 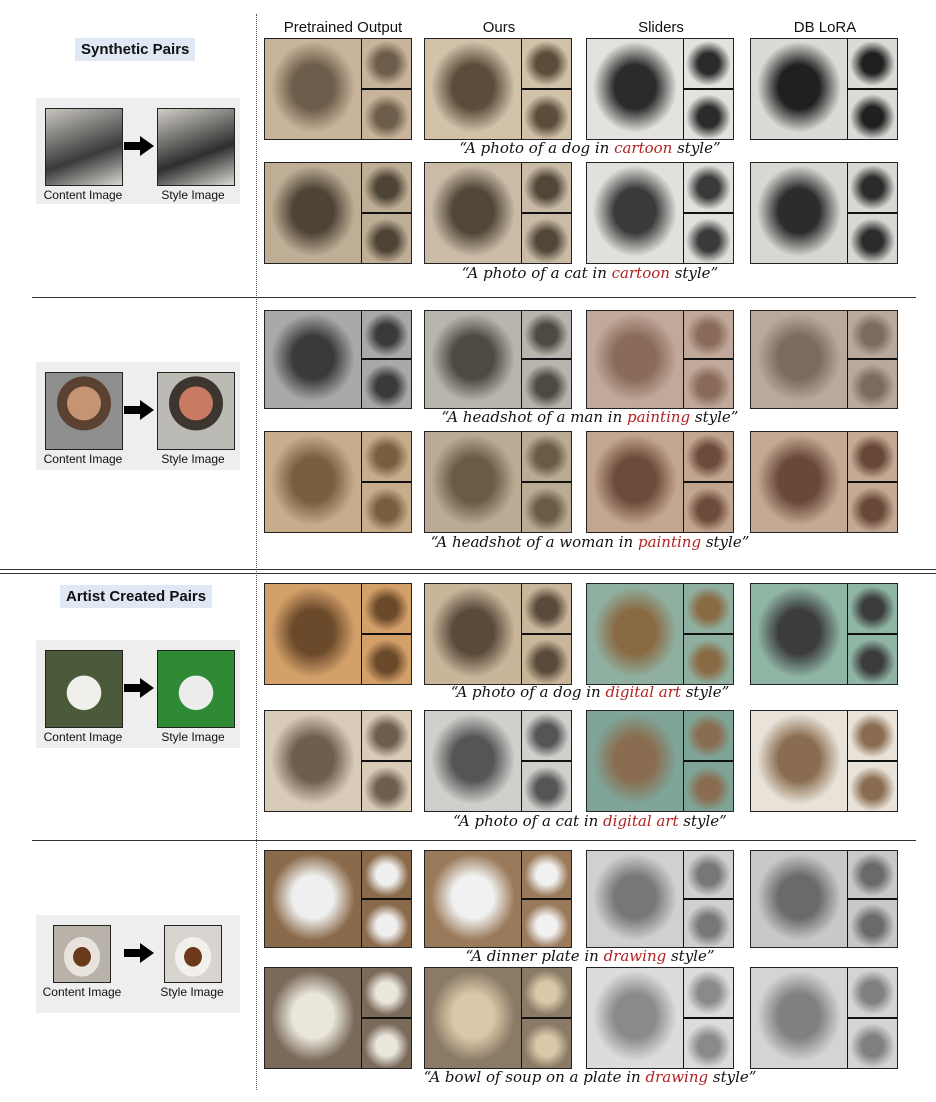 I want to click on column-header-pretrained: Pretrained Output, so click(x=343, y=27).